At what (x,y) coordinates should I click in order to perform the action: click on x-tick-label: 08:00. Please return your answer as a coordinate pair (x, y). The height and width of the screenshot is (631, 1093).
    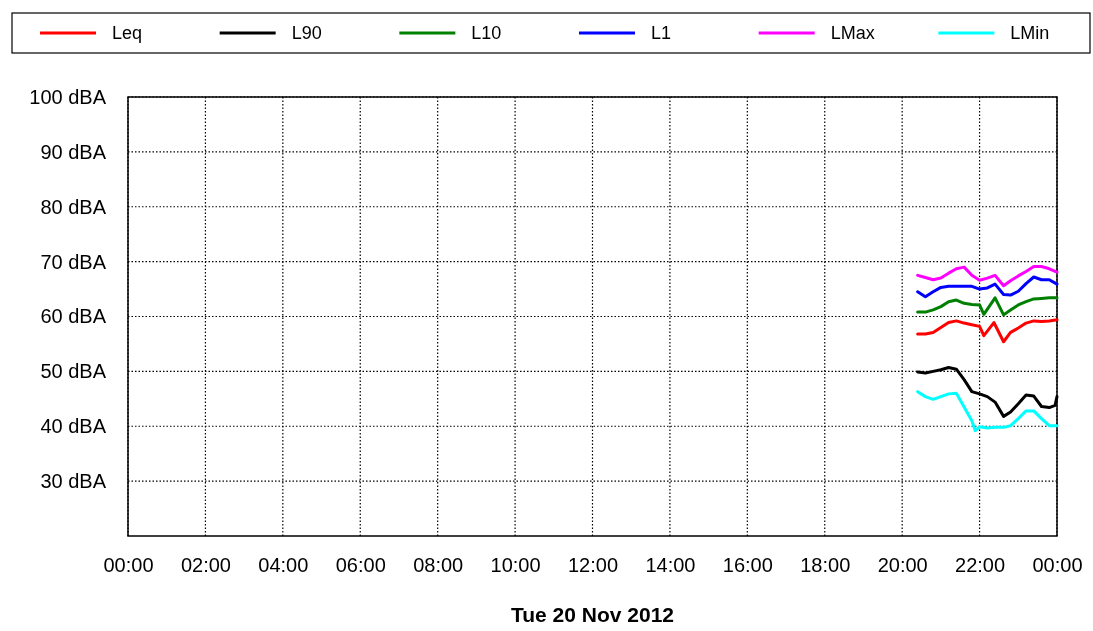
    Looking at the image, I should click on (438, 565).